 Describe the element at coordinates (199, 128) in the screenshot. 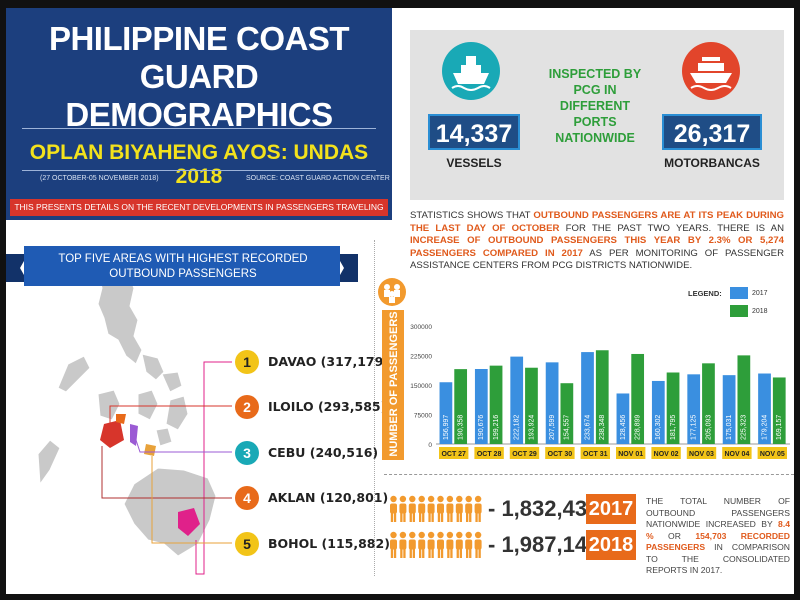

I see `title-divider` at that location.